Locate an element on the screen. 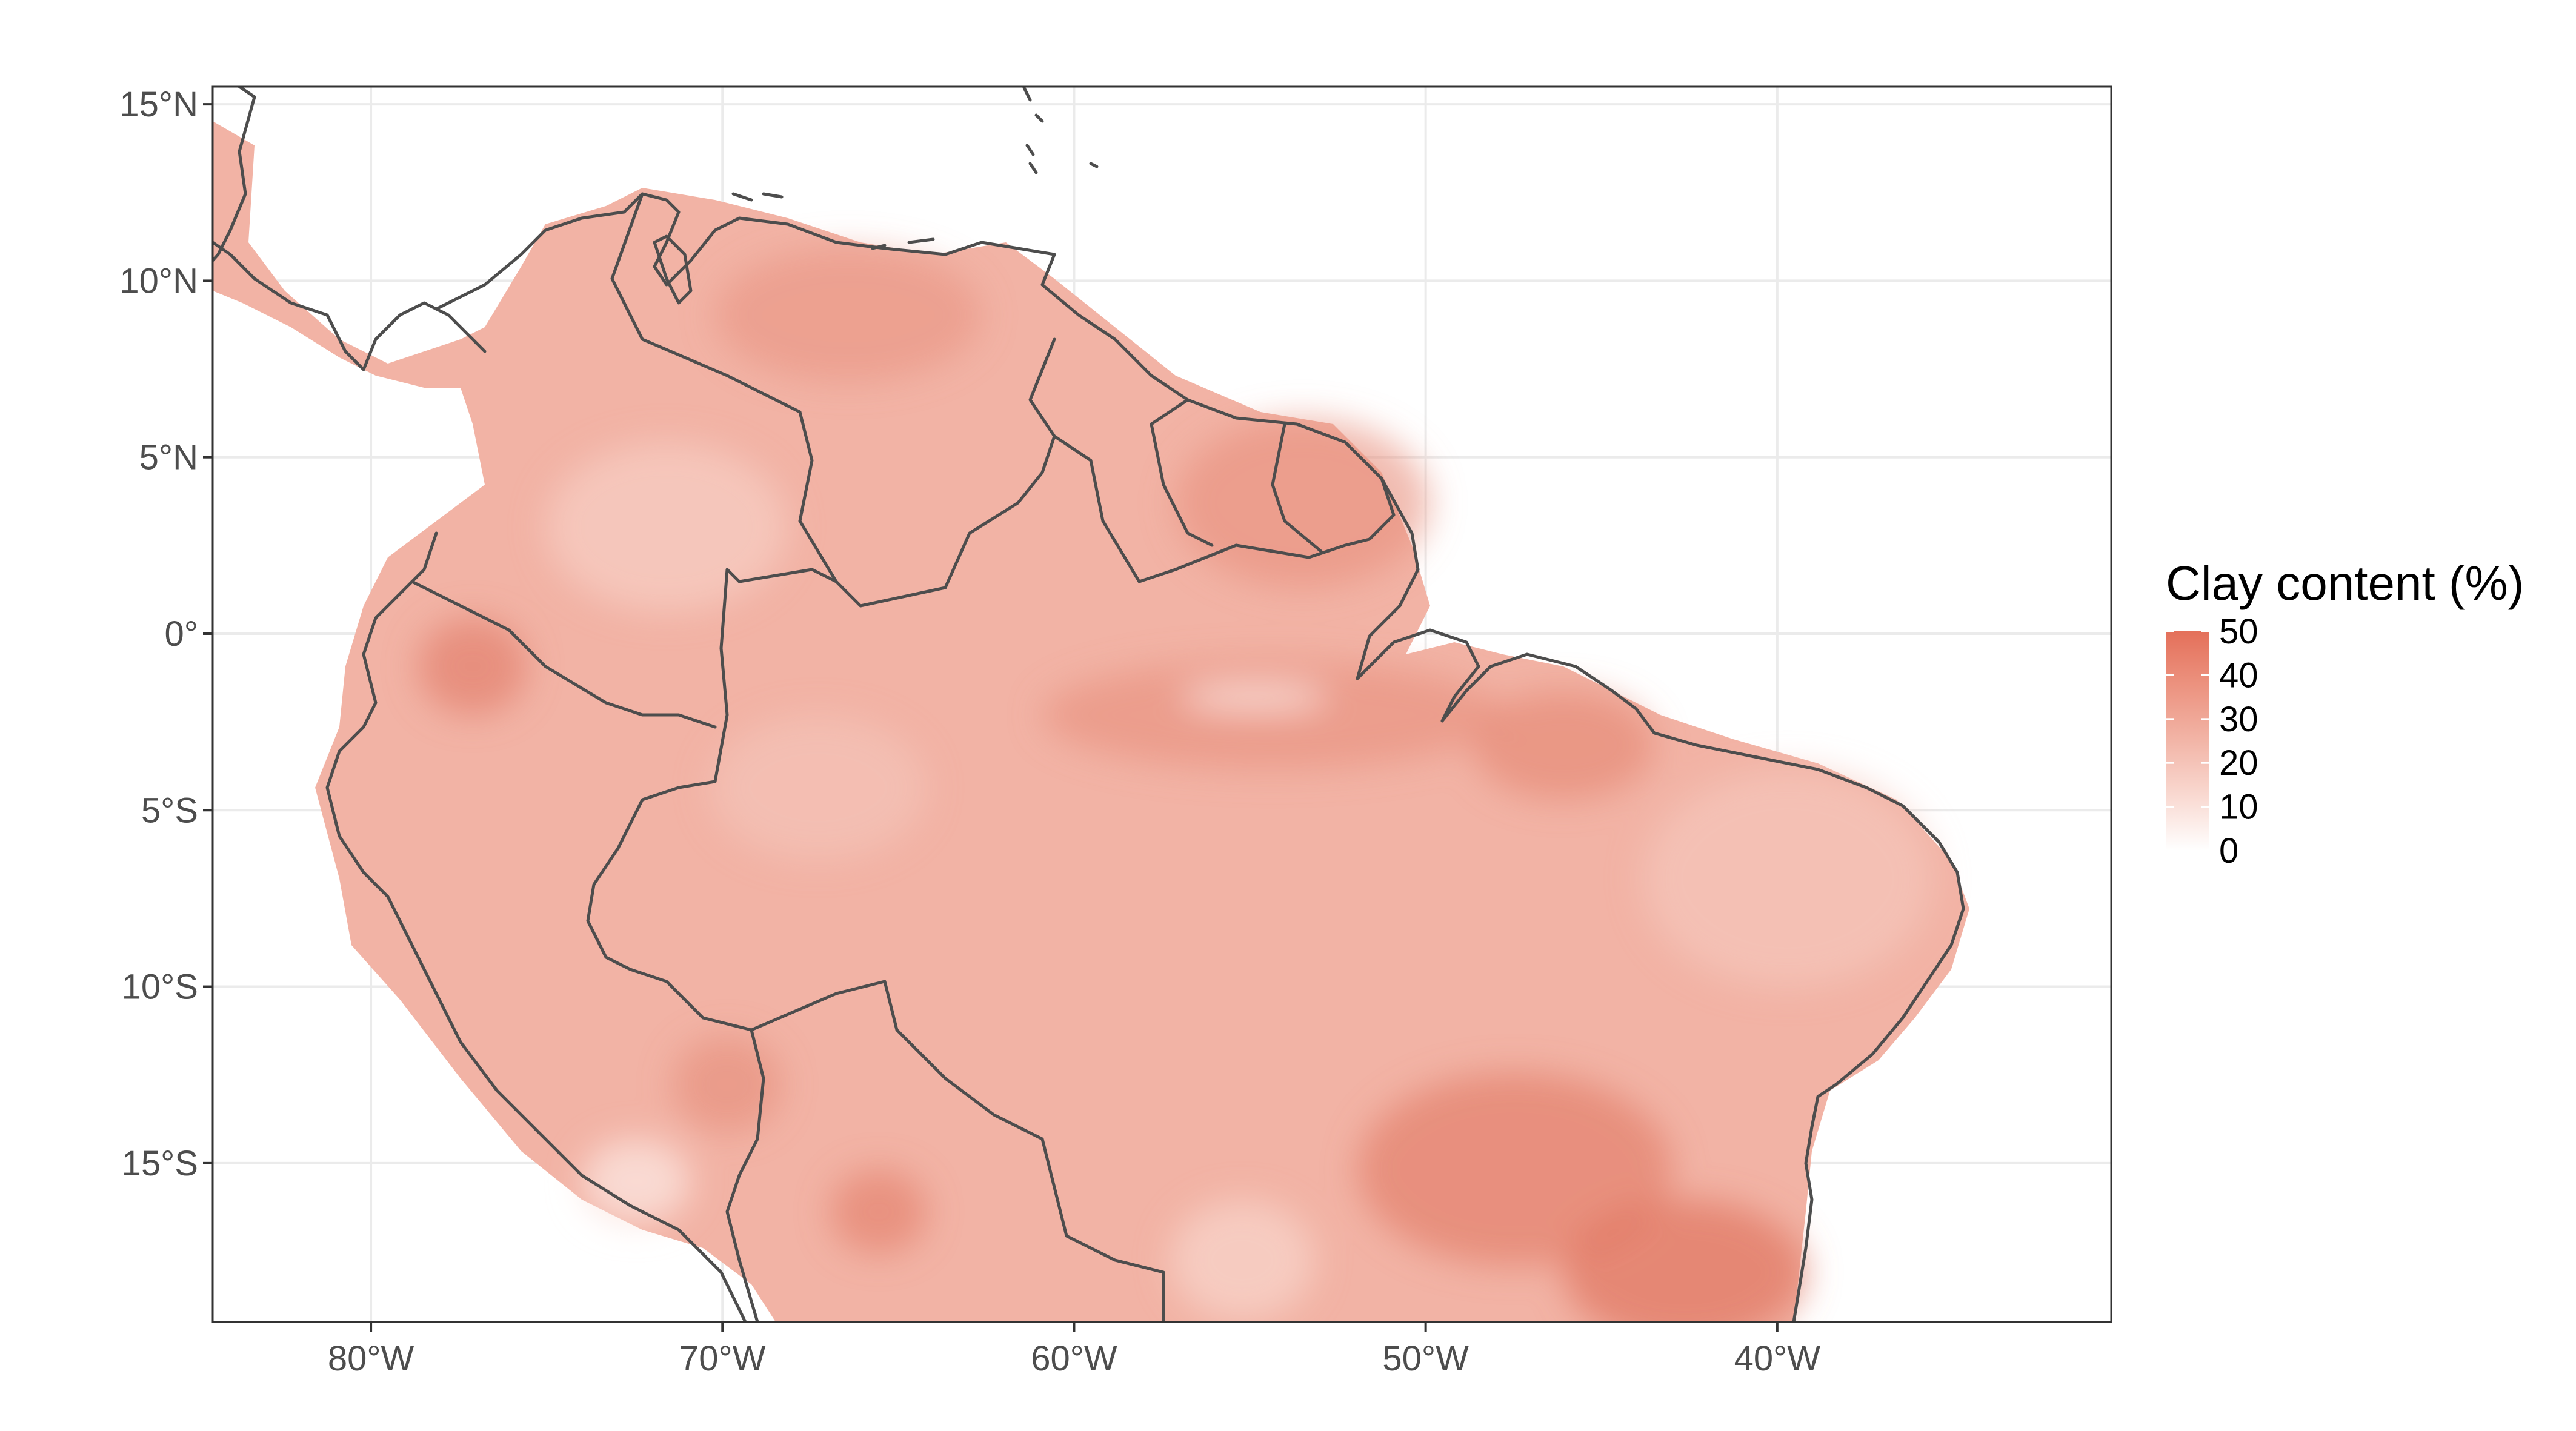 The image size is (2576, 1431). clay-high-amazon is located at coordinates (1272, 714).